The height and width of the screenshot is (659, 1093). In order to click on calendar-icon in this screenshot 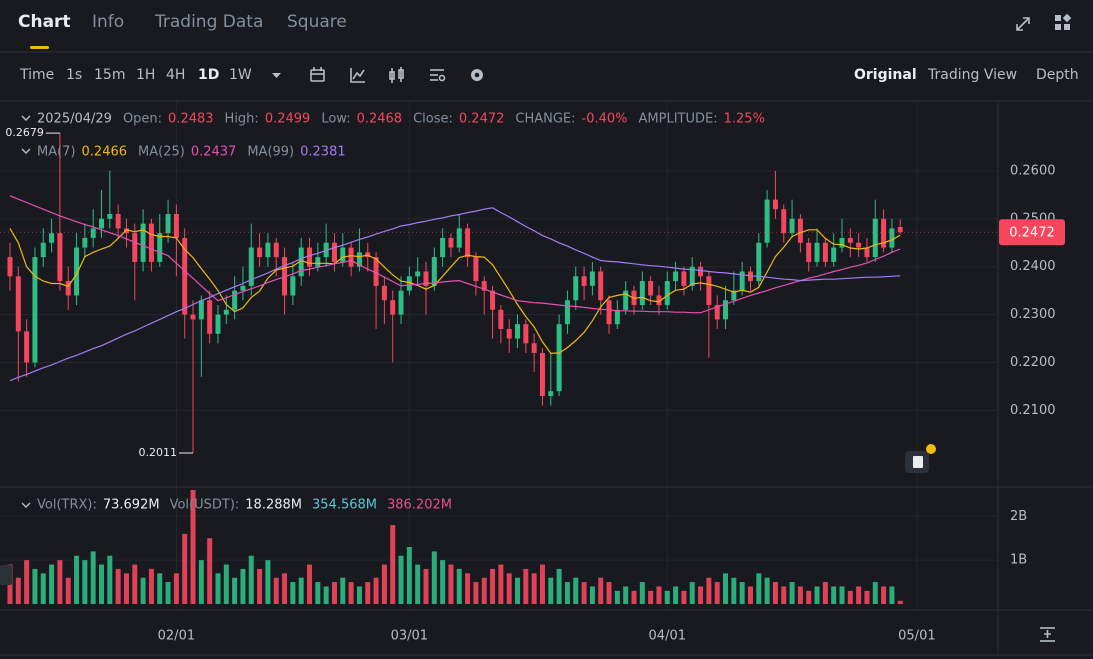, I will do `click(317, 74)`.